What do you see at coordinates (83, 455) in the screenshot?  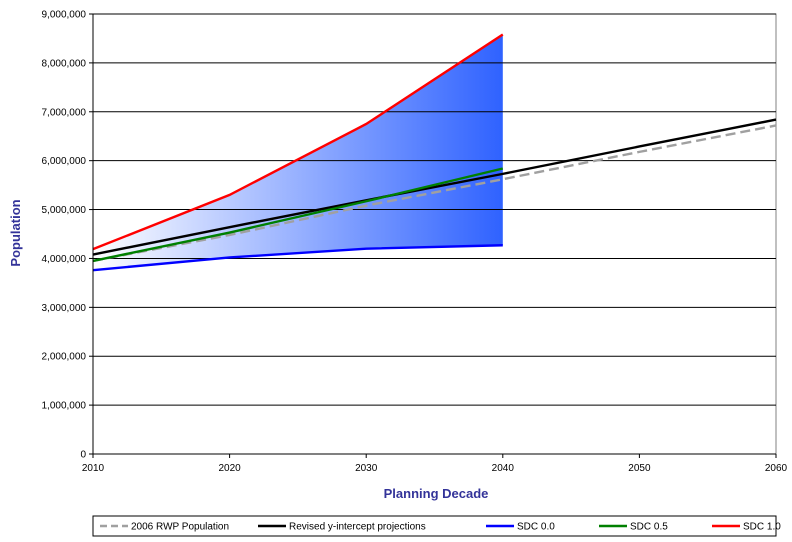 I see `y-tick-label: 0` at bounding box center [83, 455].